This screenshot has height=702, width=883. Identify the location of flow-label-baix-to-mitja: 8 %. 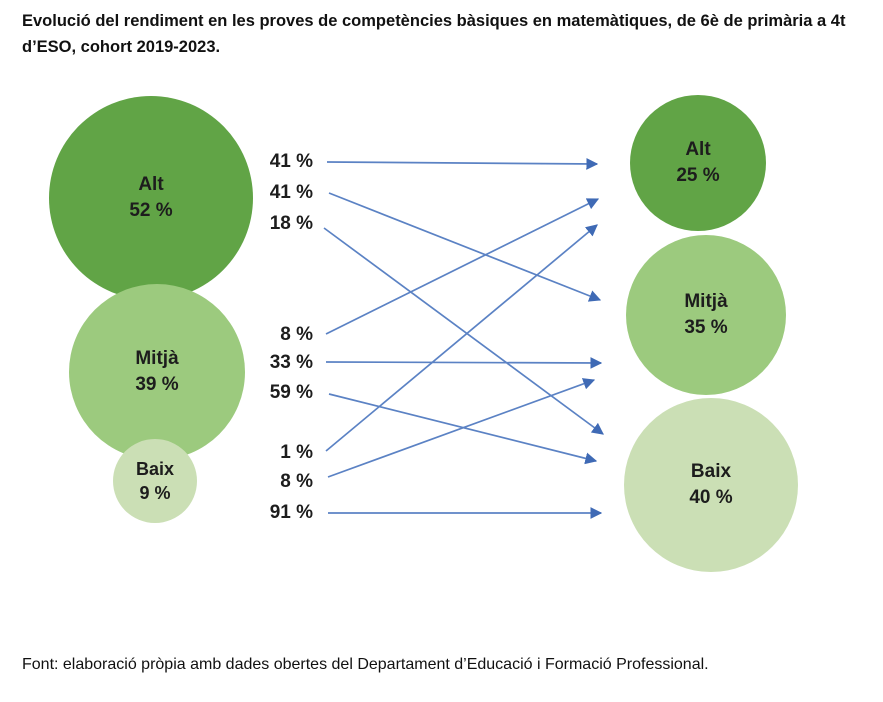
(296, 481).